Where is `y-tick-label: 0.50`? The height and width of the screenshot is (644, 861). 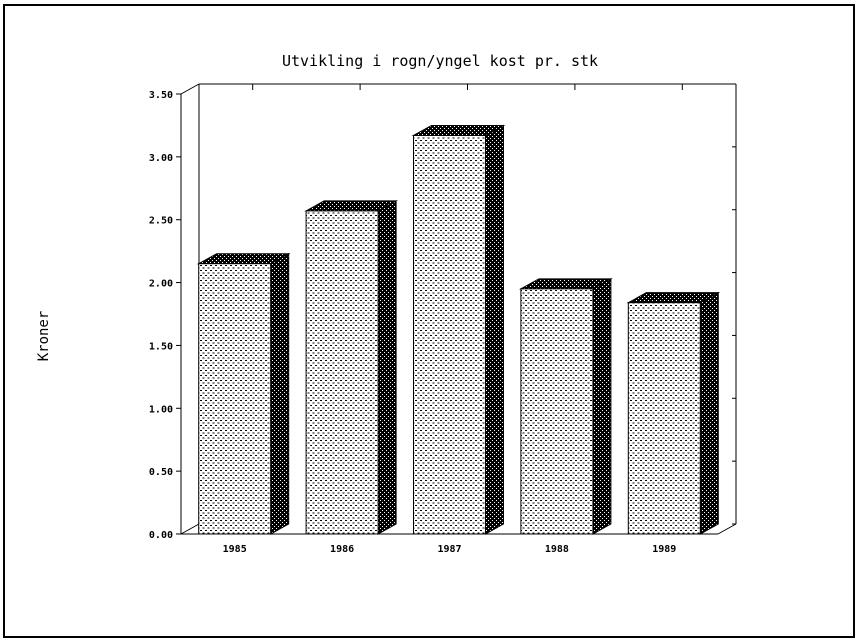
y-tick-label: 0.50 is located at coordinates (161, 472).